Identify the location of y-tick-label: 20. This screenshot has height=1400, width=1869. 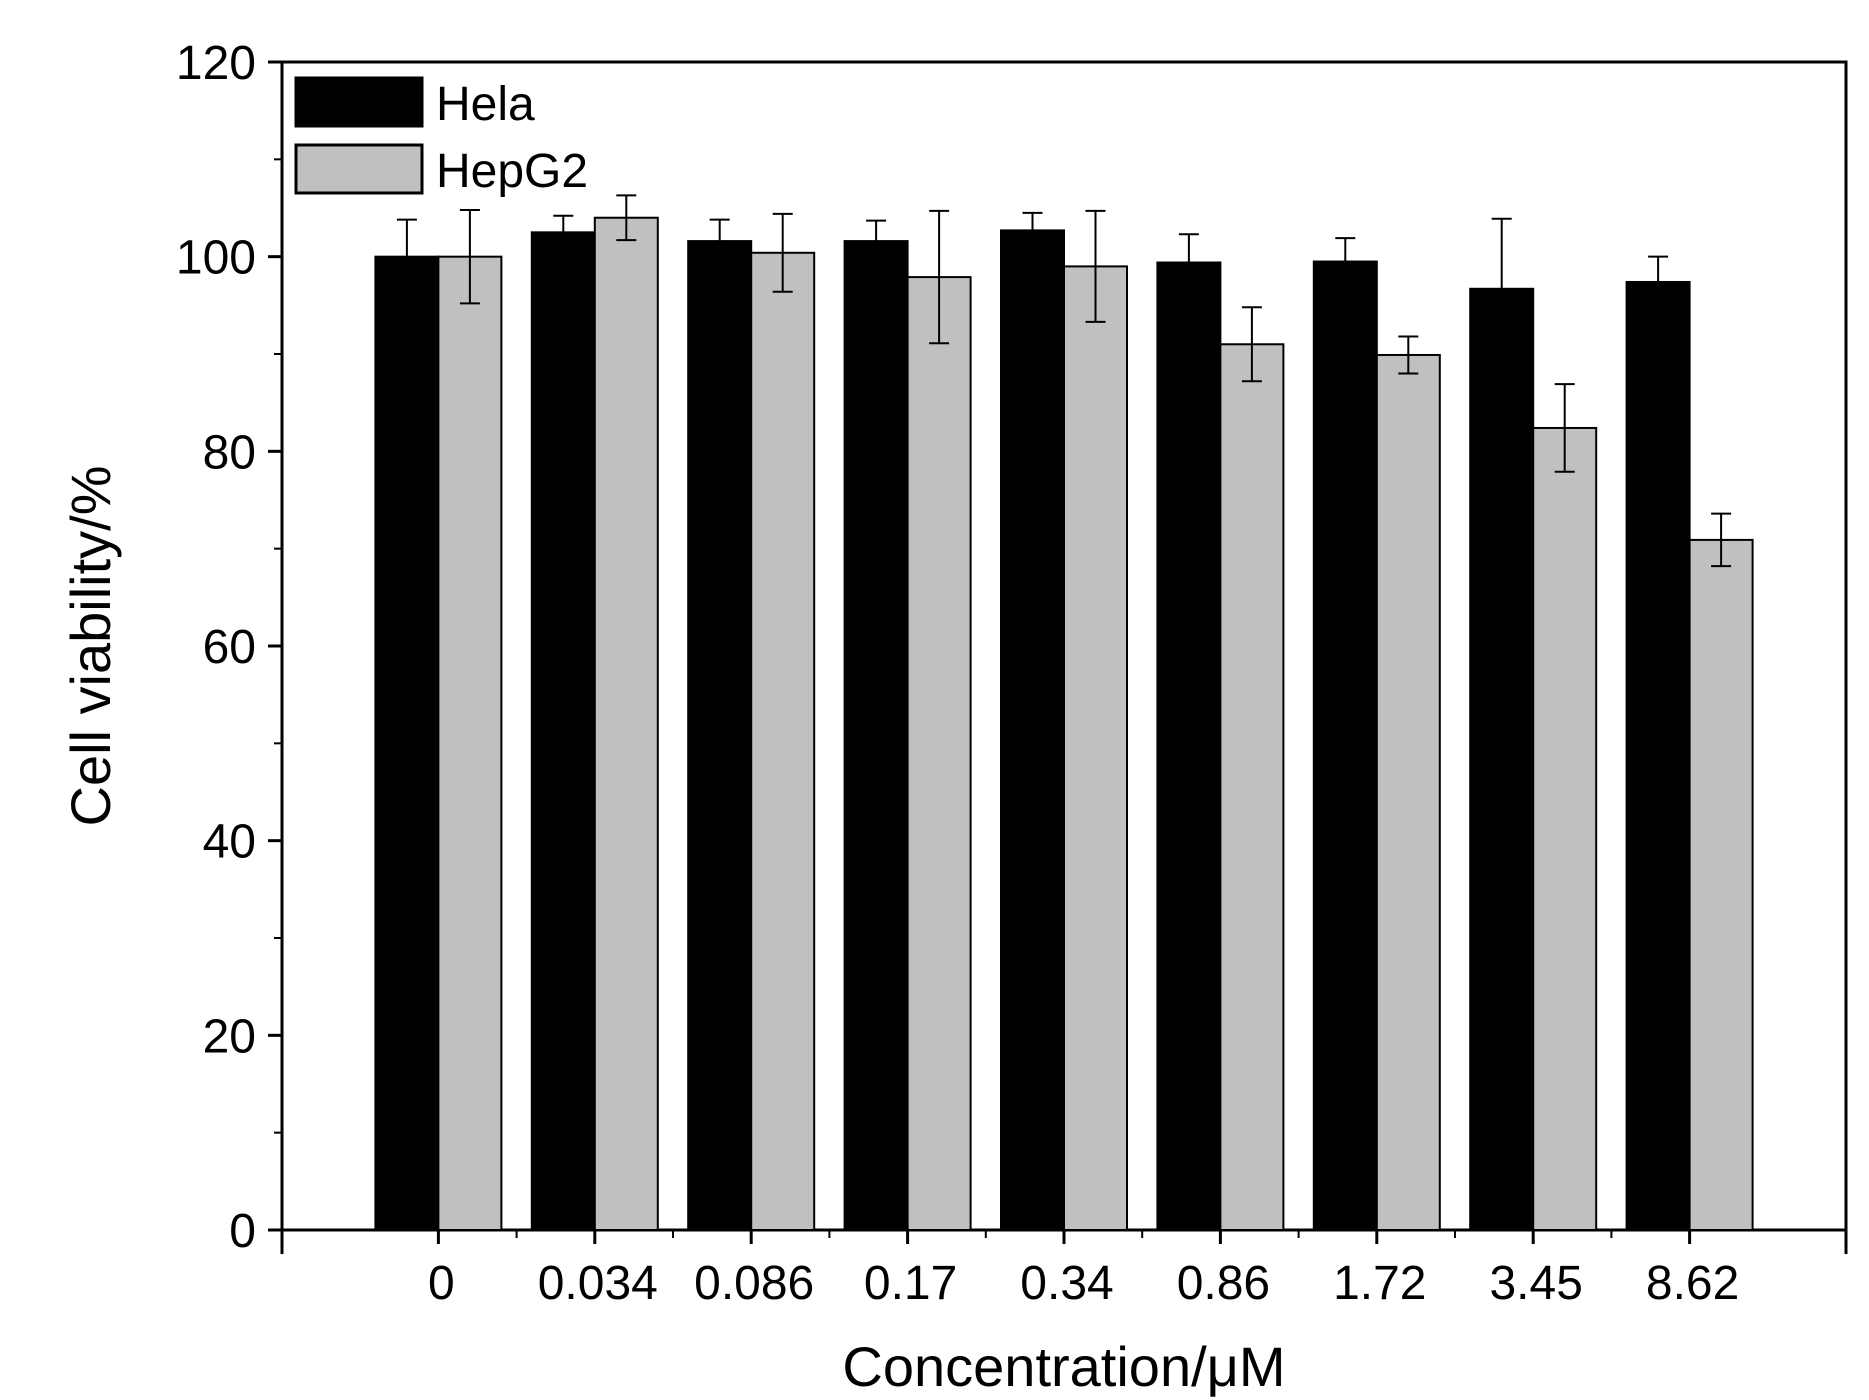
(229, 1036).